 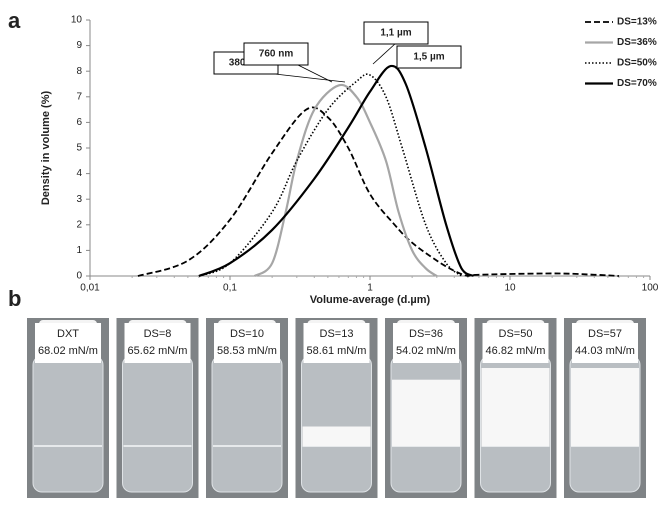 I want to click on x-tick-label: 0,1, so click(x=230, y=288).